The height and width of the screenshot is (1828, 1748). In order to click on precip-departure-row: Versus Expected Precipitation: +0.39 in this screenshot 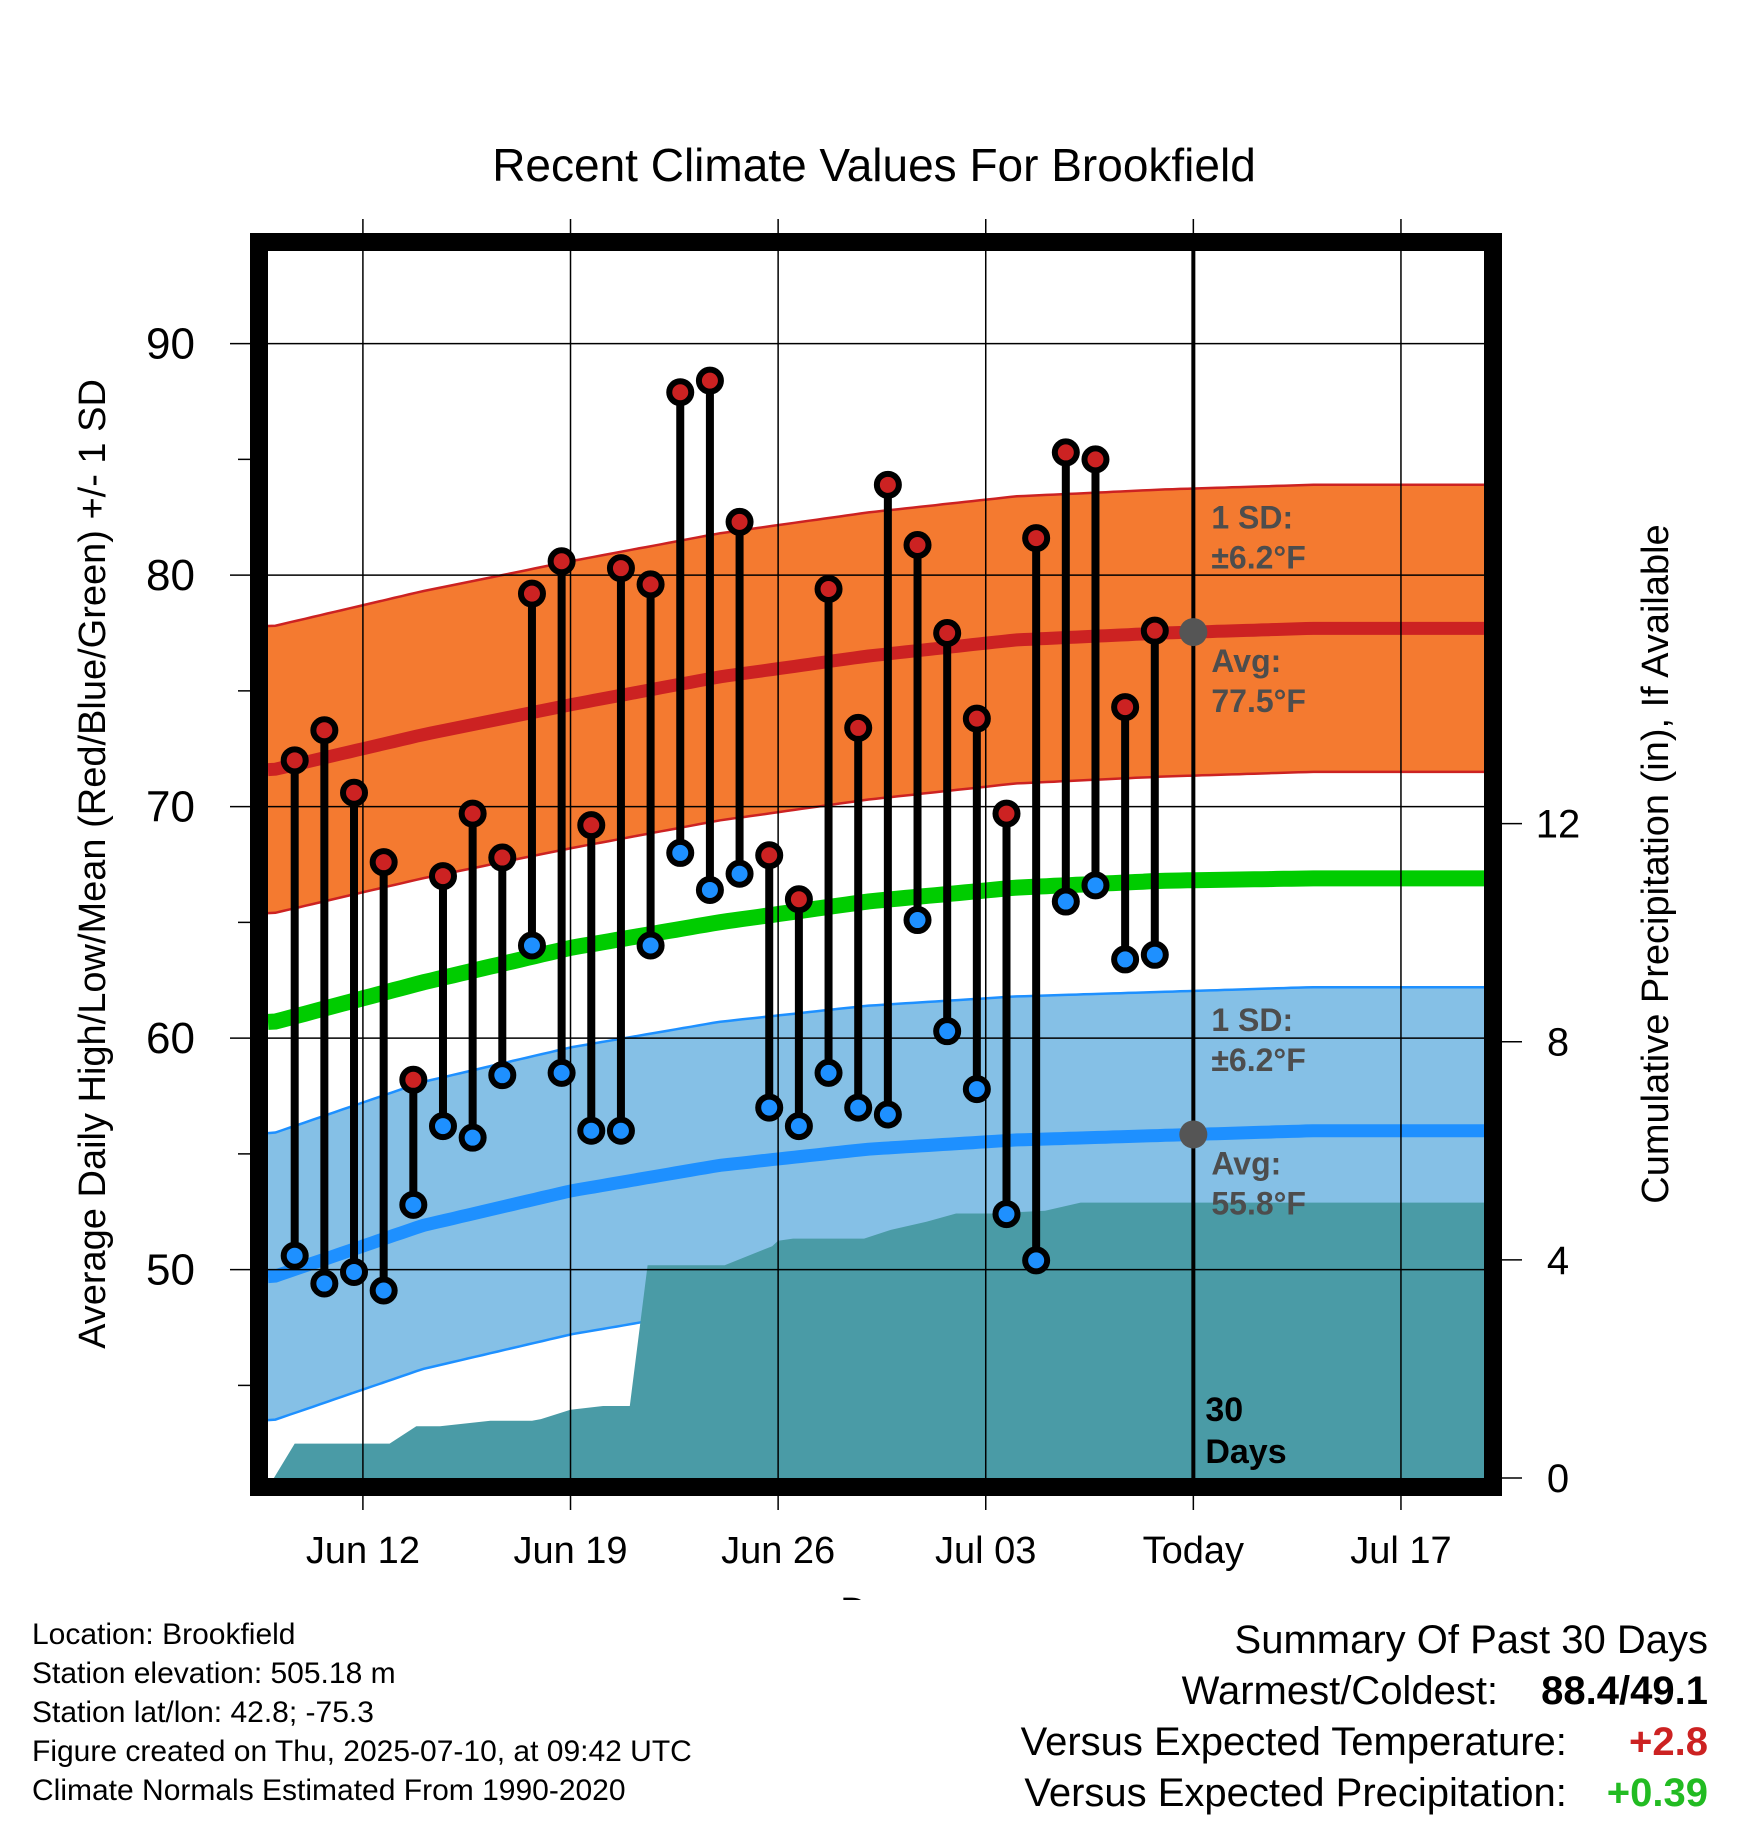, I will do `click(1364, 1793)`.